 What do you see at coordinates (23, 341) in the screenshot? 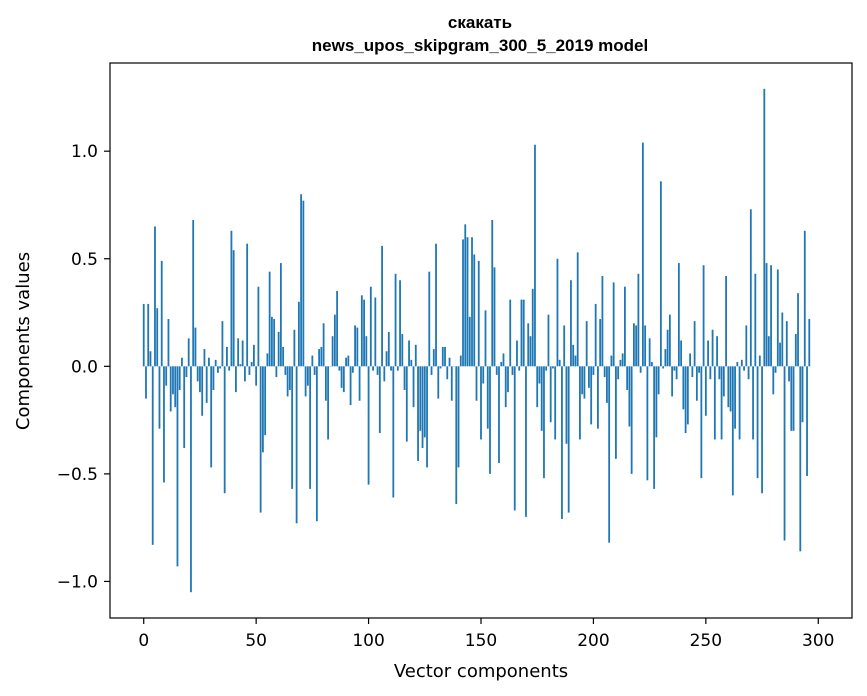
I see `y-axis-label: Components values` at bounding box center [23, 341].